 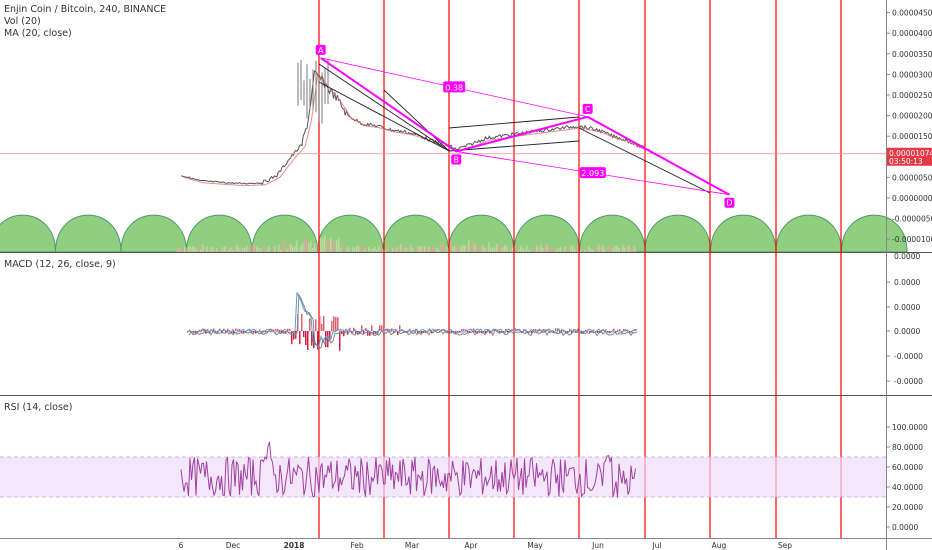 What do you see at coordinates (457, 159) in the screenshot?
I see `pattern-point-label: B` at bounding box center [457, 159].